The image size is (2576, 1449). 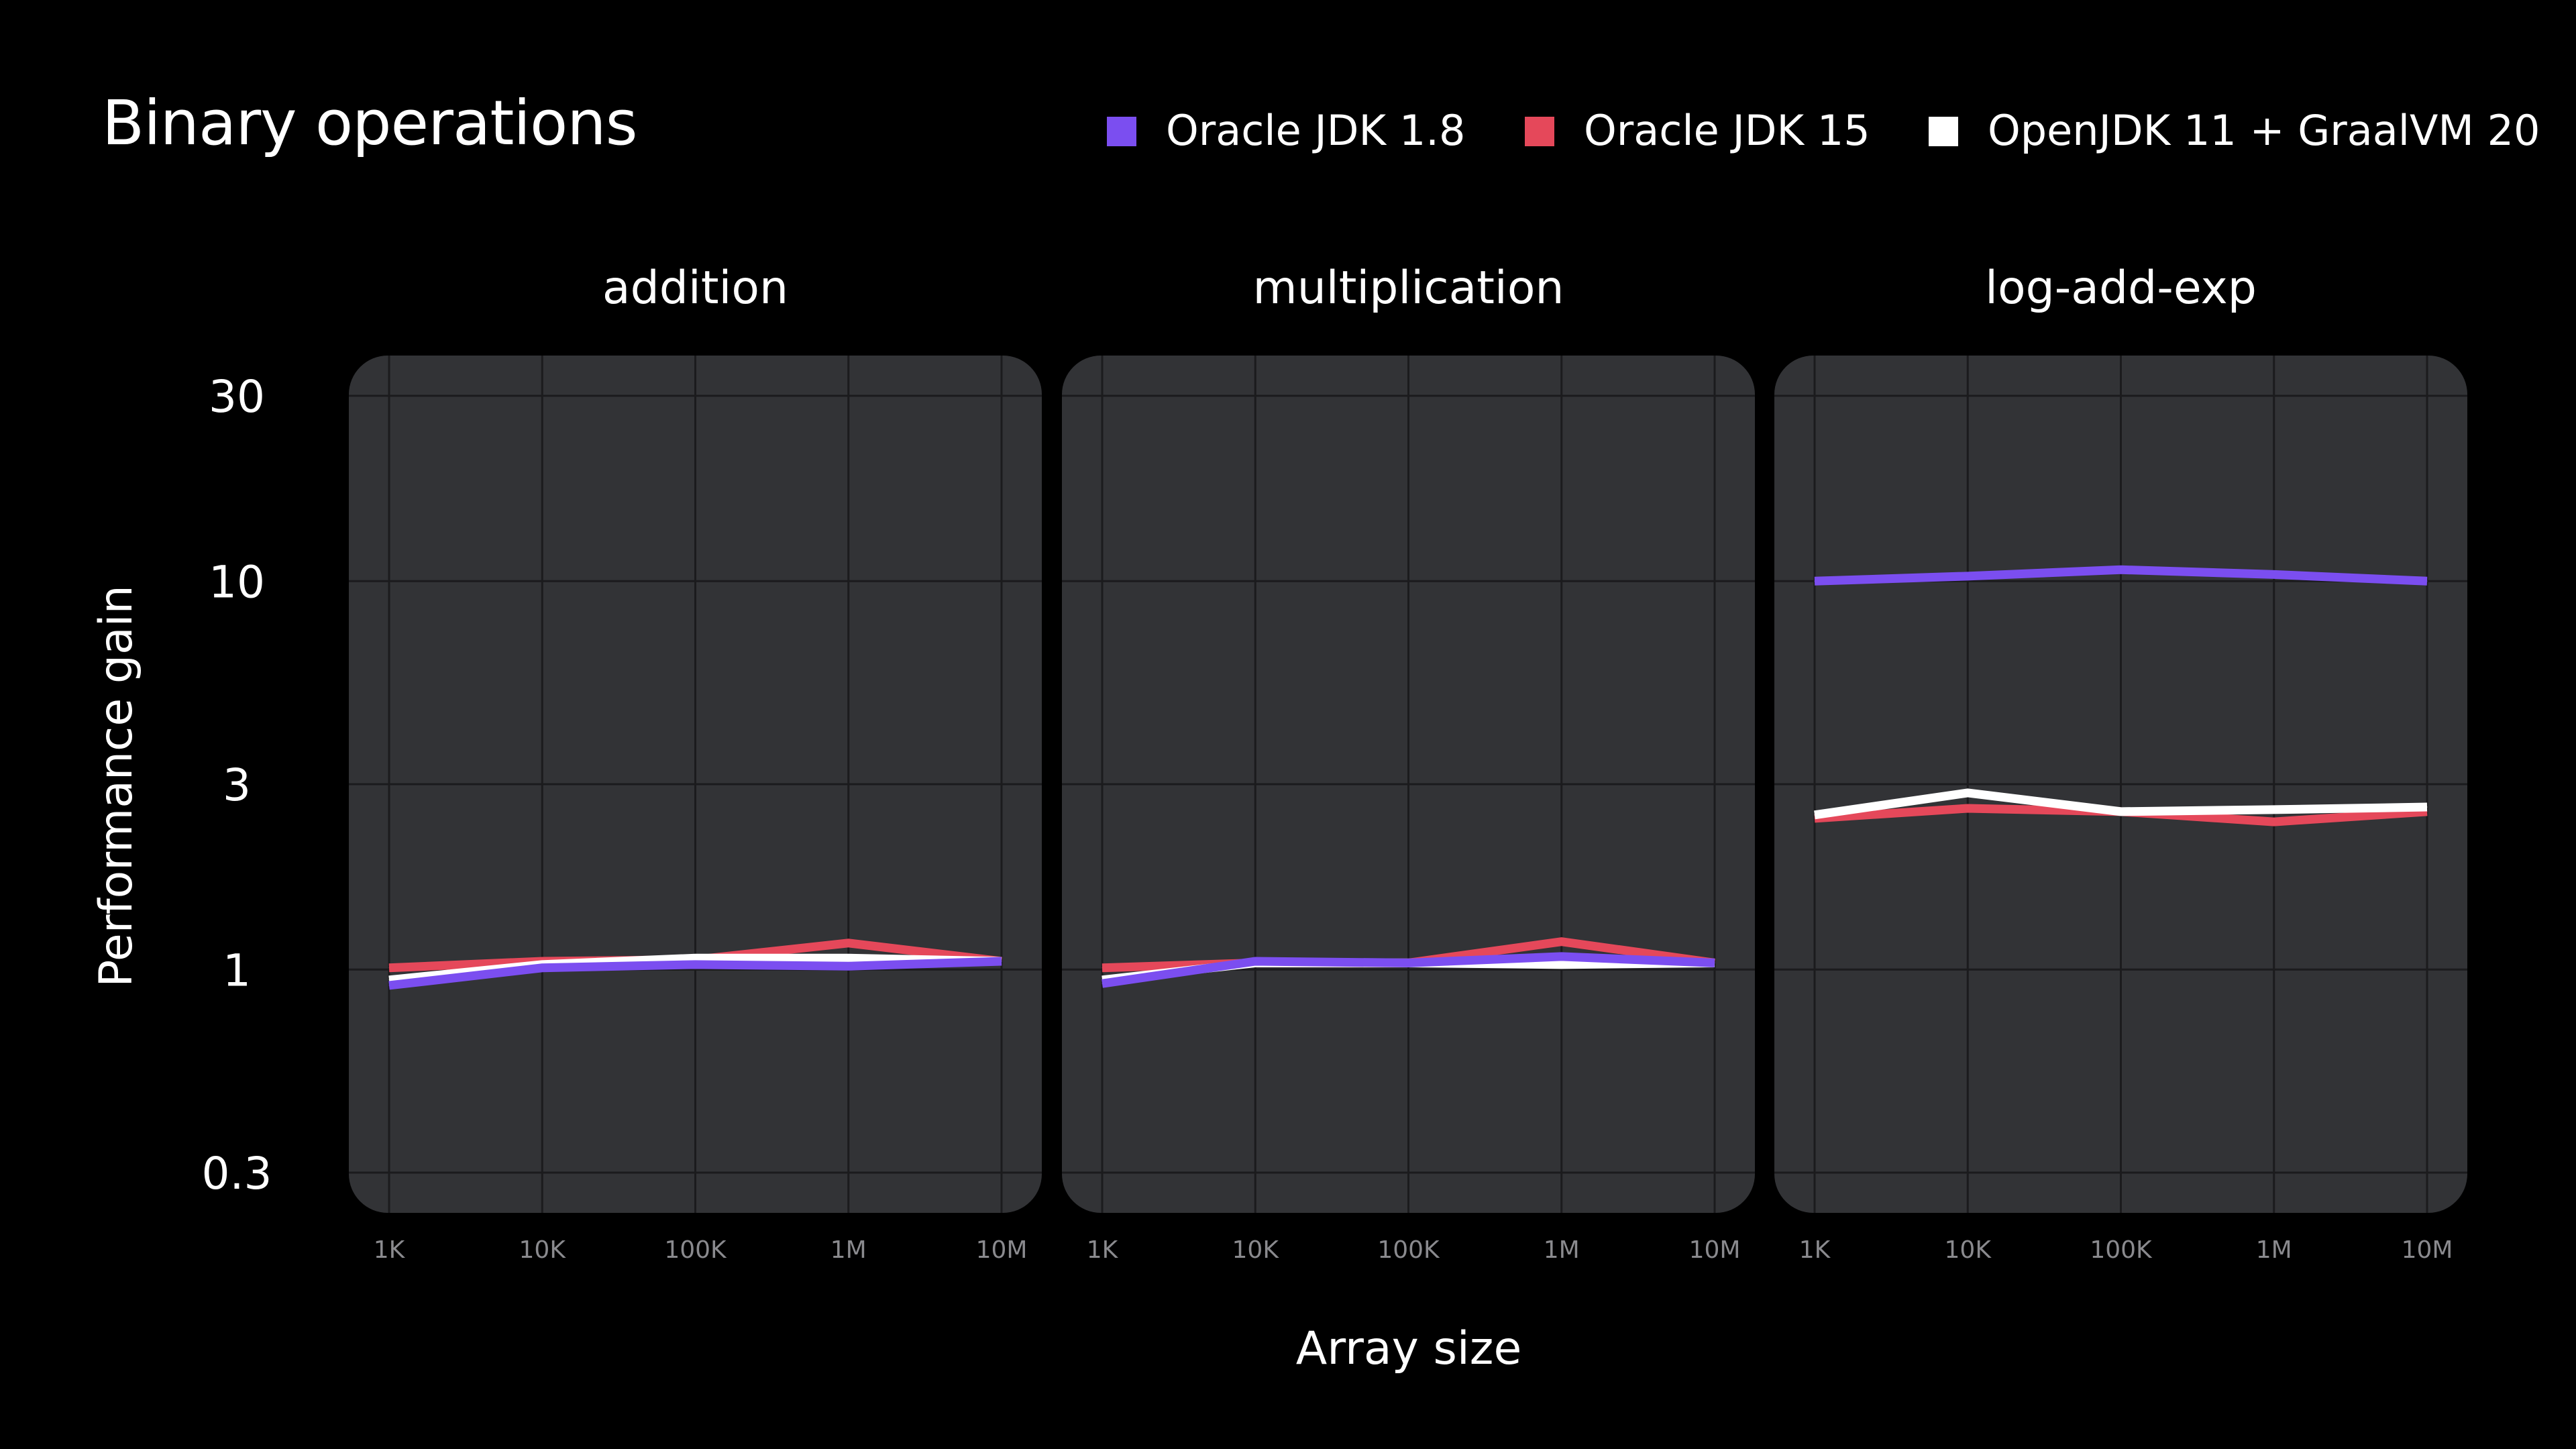 What do you see at coordinates (237, 1173) in the screenshot?
I see `y-tick-label: 0.3` at bounding box center [237, 1173].